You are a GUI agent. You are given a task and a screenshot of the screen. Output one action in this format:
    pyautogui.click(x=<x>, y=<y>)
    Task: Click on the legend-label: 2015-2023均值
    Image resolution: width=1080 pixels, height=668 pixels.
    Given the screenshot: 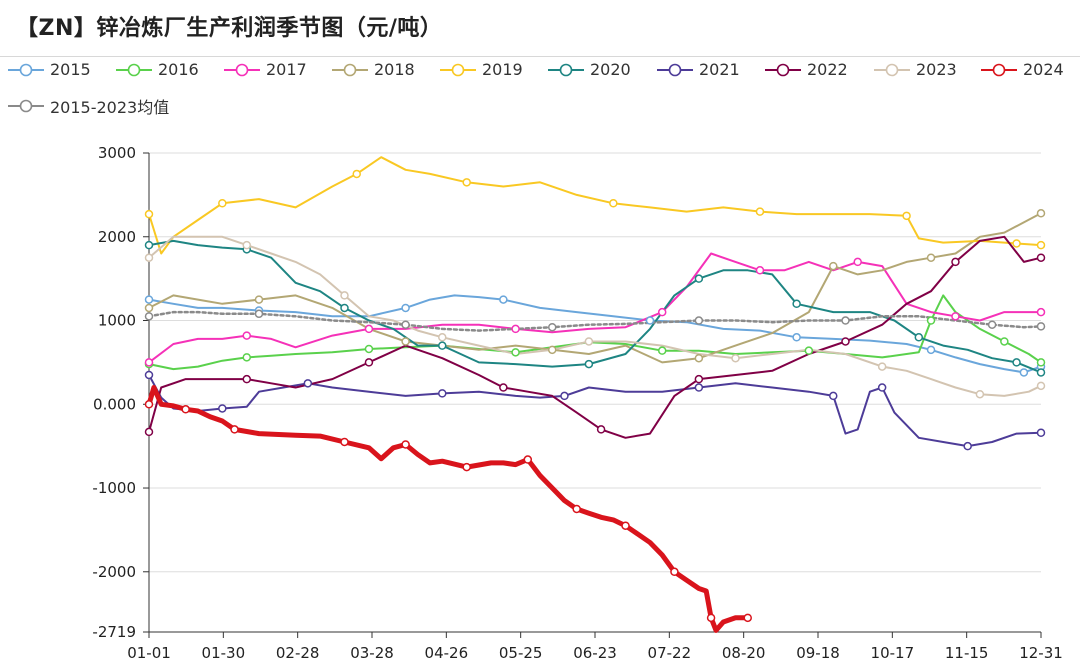 What is the action you would take?
    pyautogui.click(x=110, y=107)
    